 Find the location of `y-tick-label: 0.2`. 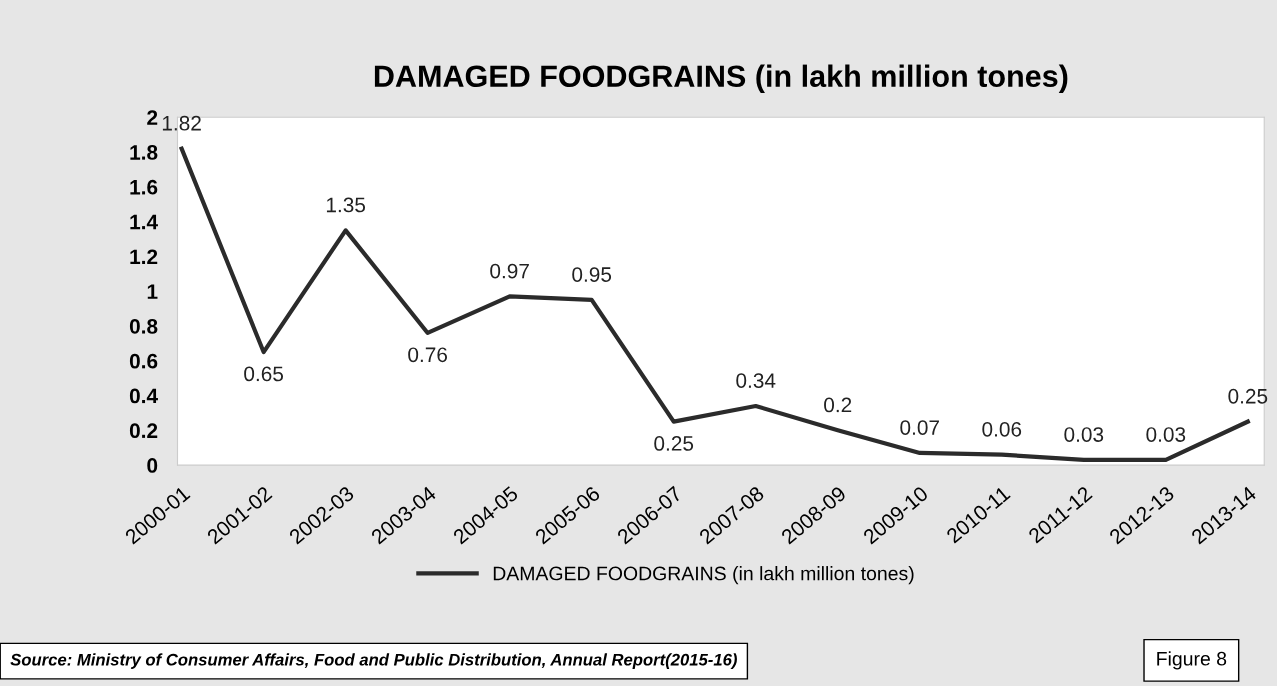

y-tick-label: 0.2 is located at coordinates (143, 431).